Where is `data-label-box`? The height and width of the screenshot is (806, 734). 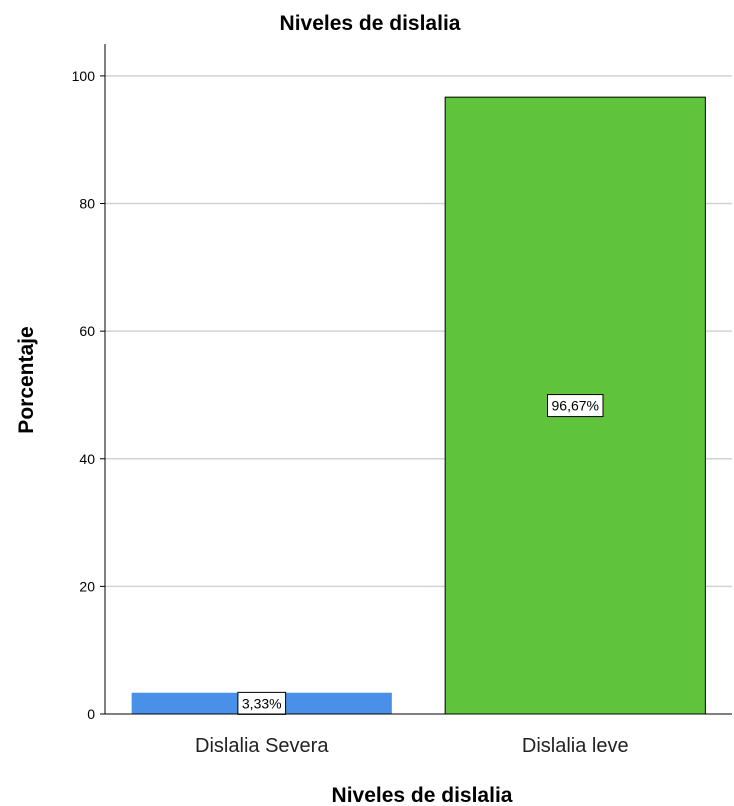
data-label-box is located at coordinates (575, 406).